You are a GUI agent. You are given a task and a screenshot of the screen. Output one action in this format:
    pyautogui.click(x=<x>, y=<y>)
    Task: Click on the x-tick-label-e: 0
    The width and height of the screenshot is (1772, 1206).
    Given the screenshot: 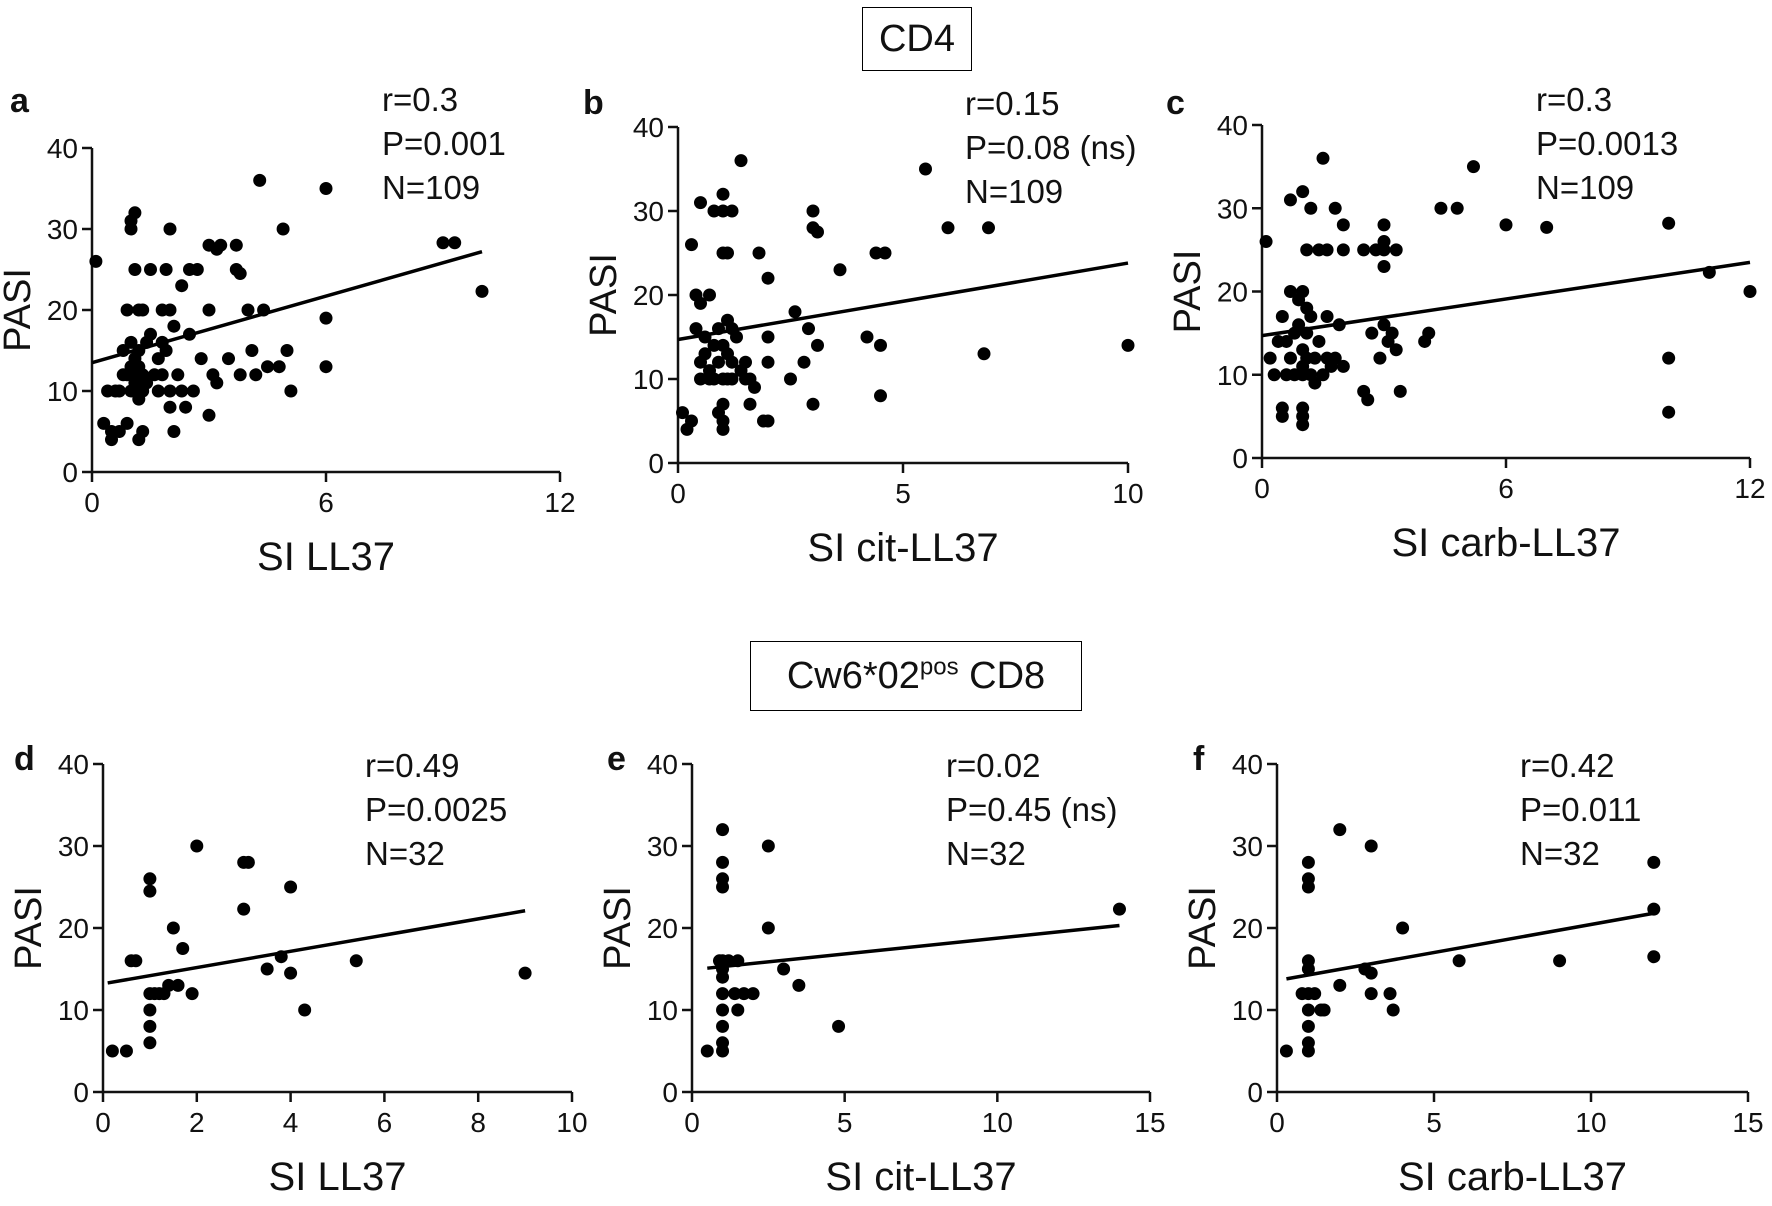 What is the action you would take?
    pyautogui.click(x=692, y=1122)
    